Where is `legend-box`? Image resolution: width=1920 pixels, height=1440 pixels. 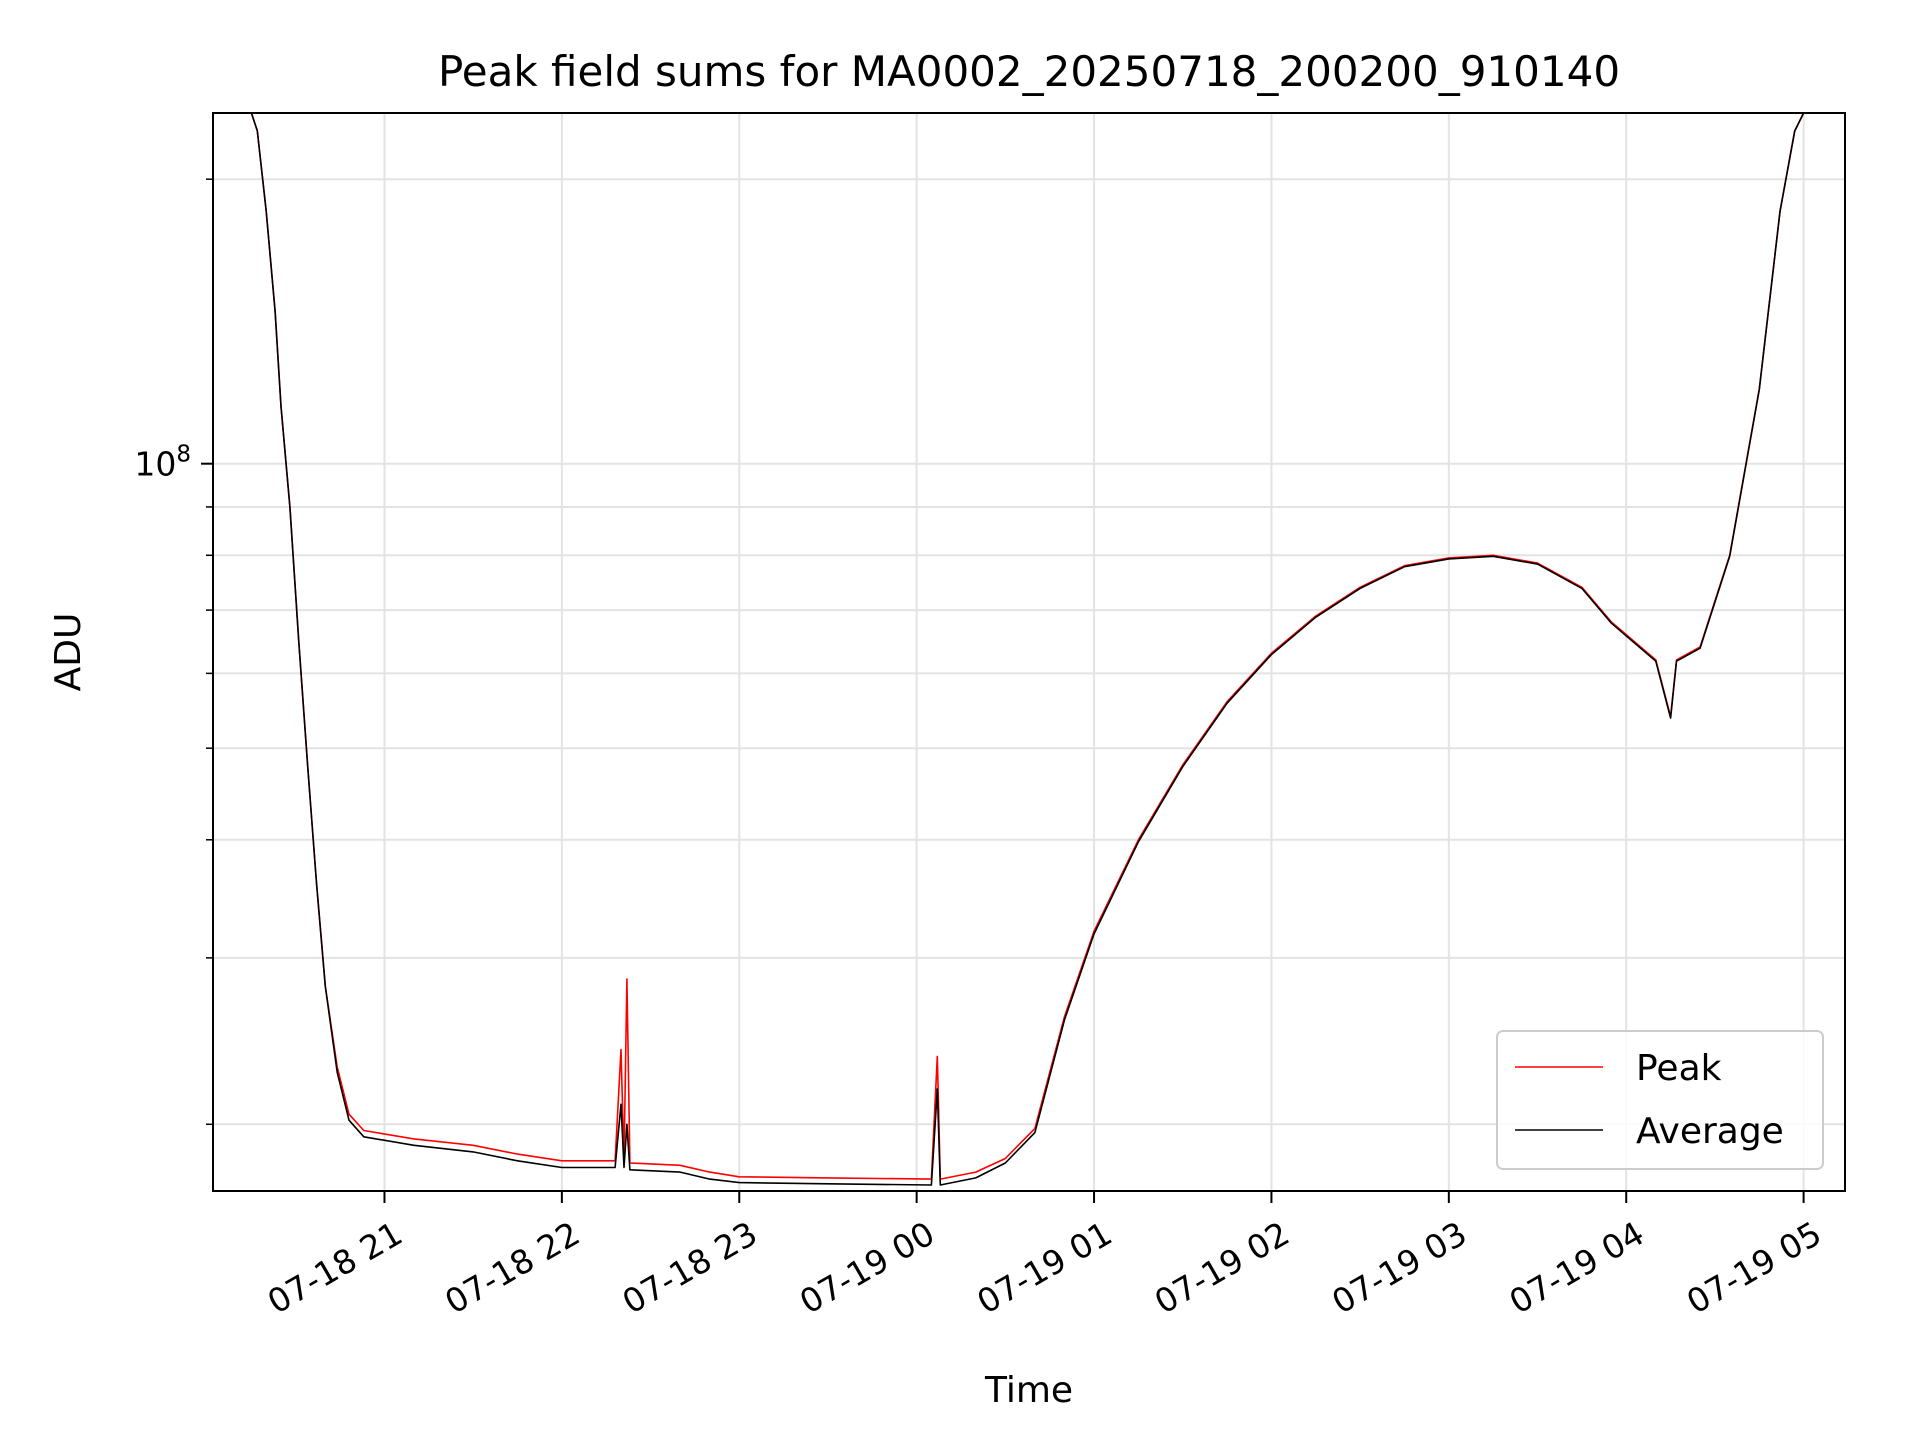
legend-box is located at coordinates (1660, 1100).